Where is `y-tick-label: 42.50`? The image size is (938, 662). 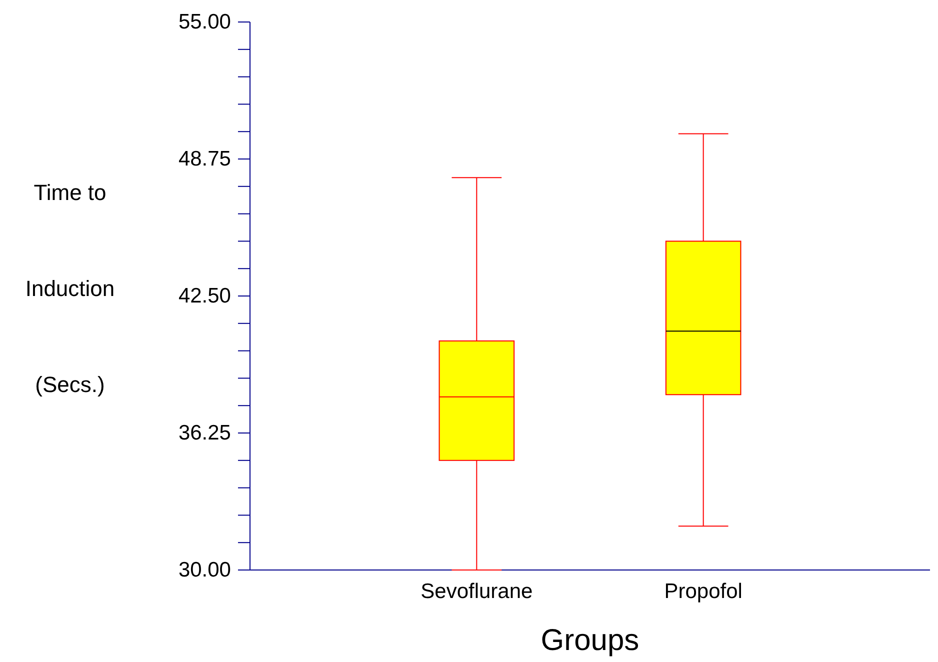 y-tick-label: 42.50 is located at coordinates (204, 296).